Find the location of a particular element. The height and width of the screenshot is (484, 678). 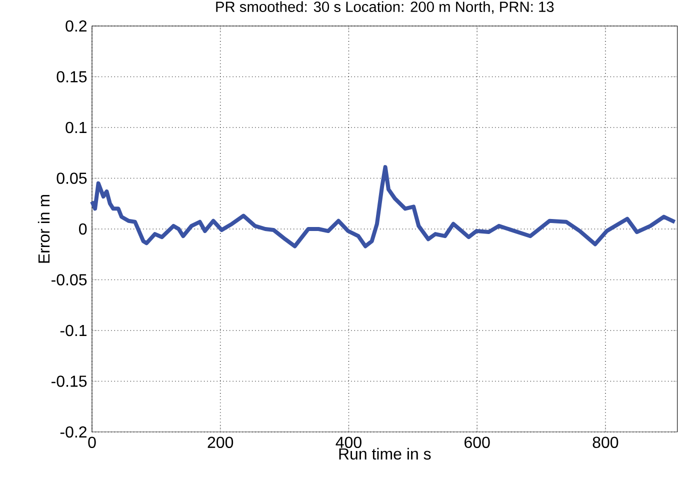

x-tick-label: 800 is located at coordinates (605, 442).